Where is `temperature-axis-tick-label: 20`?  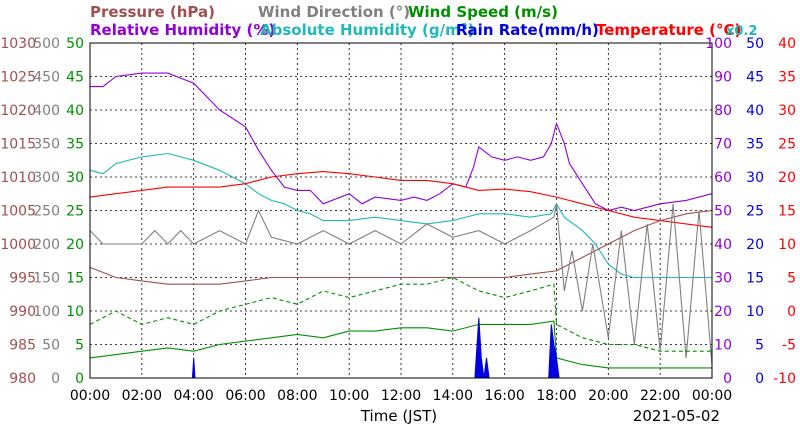
temperature-axis-tick-label: 20 is located at coordinates (787, 178).